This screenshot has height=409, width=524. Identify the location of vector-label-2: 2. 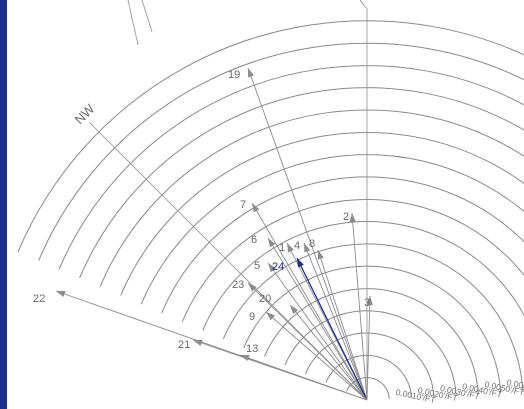
(346, 217).